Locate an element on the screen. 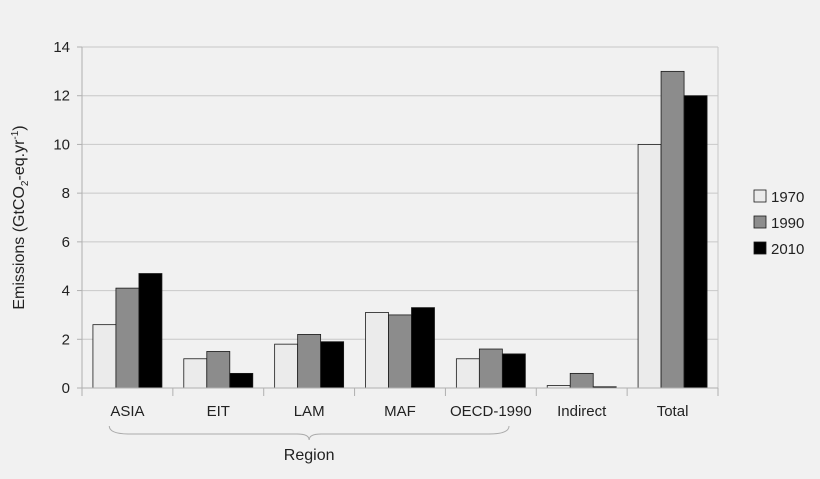 This screenshot has height=479, width=820. bar-eit-1970 is located at coordinates (195, 373).